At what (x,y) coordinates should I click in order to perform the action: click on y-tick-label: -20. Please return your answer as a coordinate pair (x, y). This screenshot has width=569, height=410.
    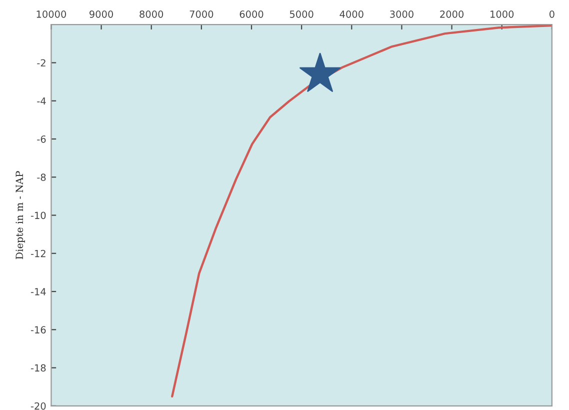
    Looking at the image, I should click on (38, 406).